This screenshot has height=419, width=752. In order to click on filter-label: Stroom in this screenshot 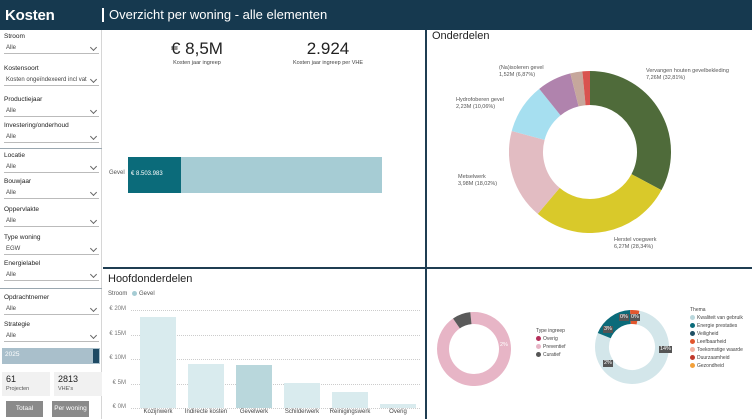, I will do `click(14, 36)`.